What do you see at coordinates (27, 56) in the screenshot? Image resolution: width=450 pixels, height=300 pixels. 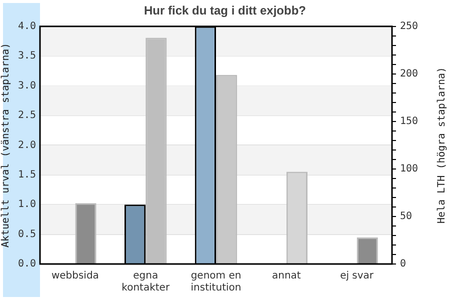 I see `y-tick-label: 3.5` at bounding box center [27, 56].